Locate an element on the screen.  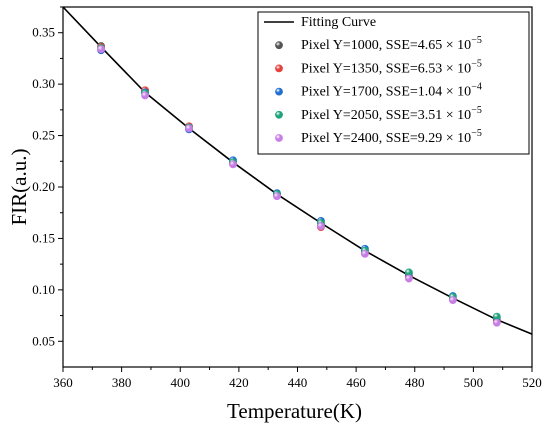
x-axis-title: Temperature(K) is located at coordinates (294, 411).